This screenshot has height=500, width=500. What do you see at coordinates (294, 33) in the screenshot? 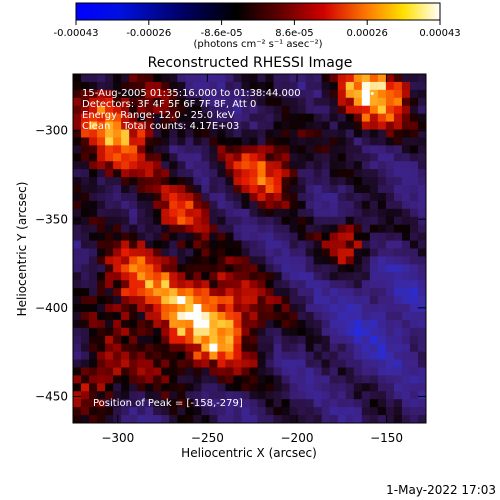
I see `colorbar-tick-label: 8.6e-05` at bounding box center [294, 33].